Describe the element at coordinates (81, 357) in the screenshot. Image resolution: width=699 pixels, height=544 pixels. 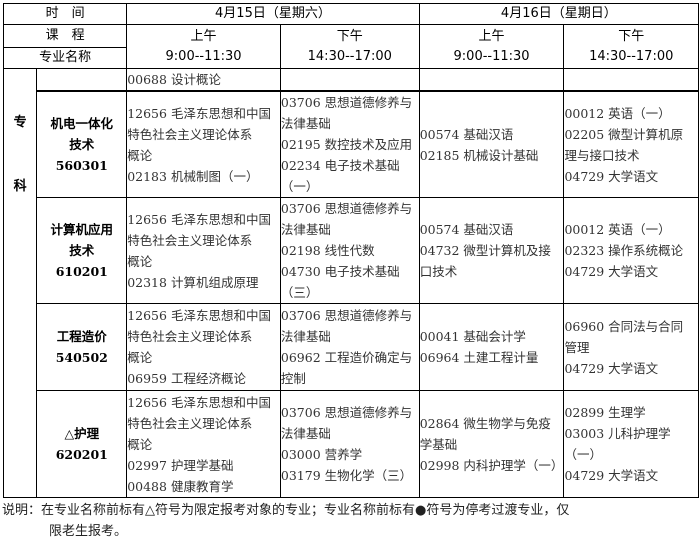
I see `major-code: 540502` at that location.